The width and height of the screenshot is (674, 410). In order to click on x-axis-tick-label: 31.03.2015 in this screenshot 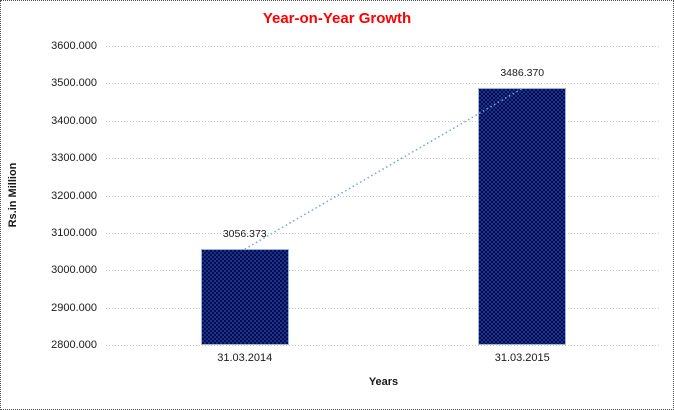, I will do `click(522, 358)`.